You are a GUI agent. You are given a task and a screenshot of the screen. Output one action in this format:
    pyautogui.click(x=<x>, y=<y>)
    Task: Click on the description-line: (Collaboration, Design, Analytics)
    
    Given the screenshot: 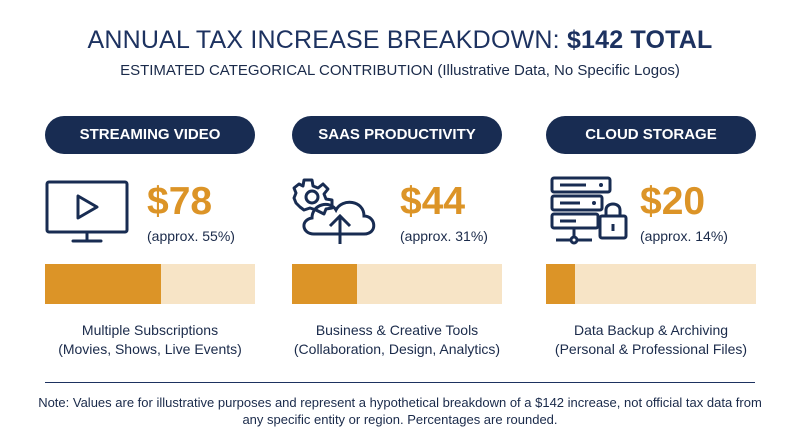 What is the action you would take?
    pyautogui.click(x=397, y=349)
    